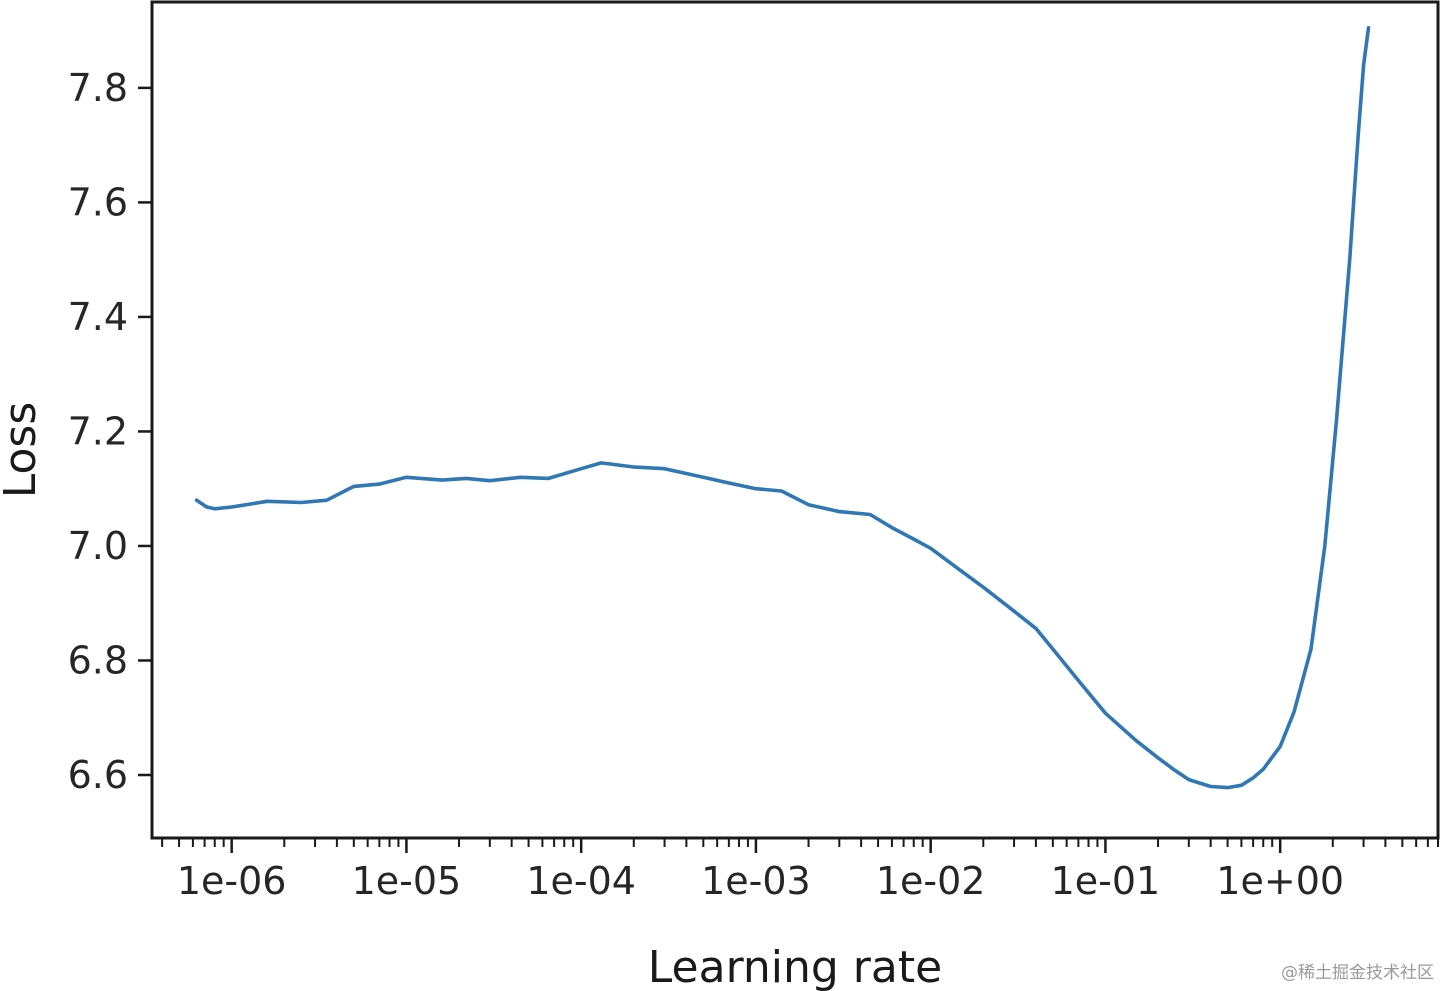  Describe the element at coordinates (23, 450) in the screenshot. I see `y-axis-label: Loss` at that location.